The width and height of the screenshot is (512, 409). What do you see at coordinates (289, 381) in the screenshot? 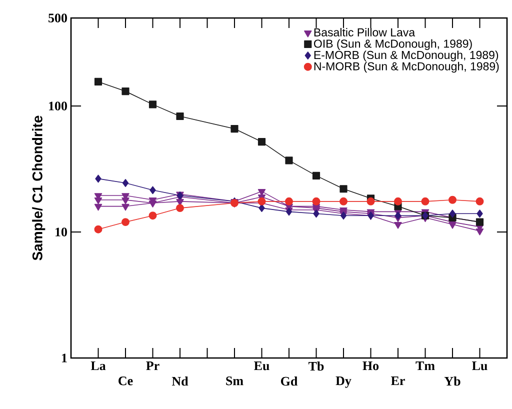
I see `x-tick-label: Gd` at bounding box center [289, 381].